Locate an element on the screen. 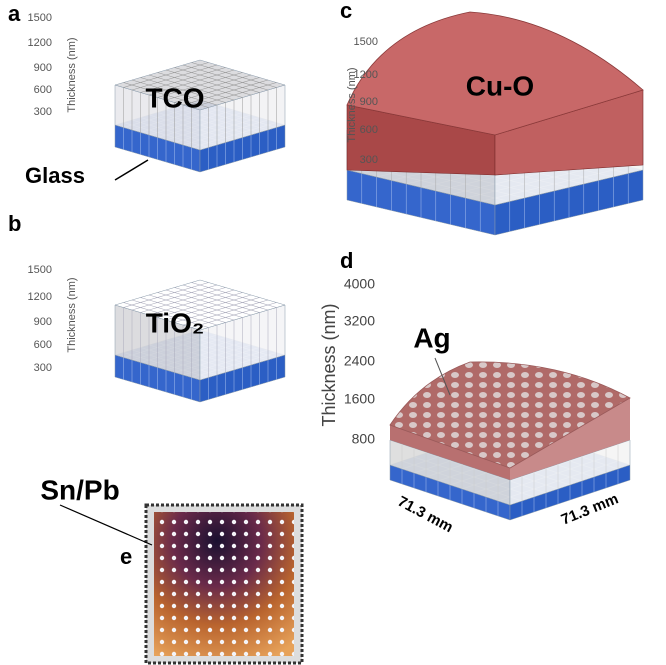 The height and width of the screenshot is (665, 666). panel-label: c is located at coordinates (346, 11).